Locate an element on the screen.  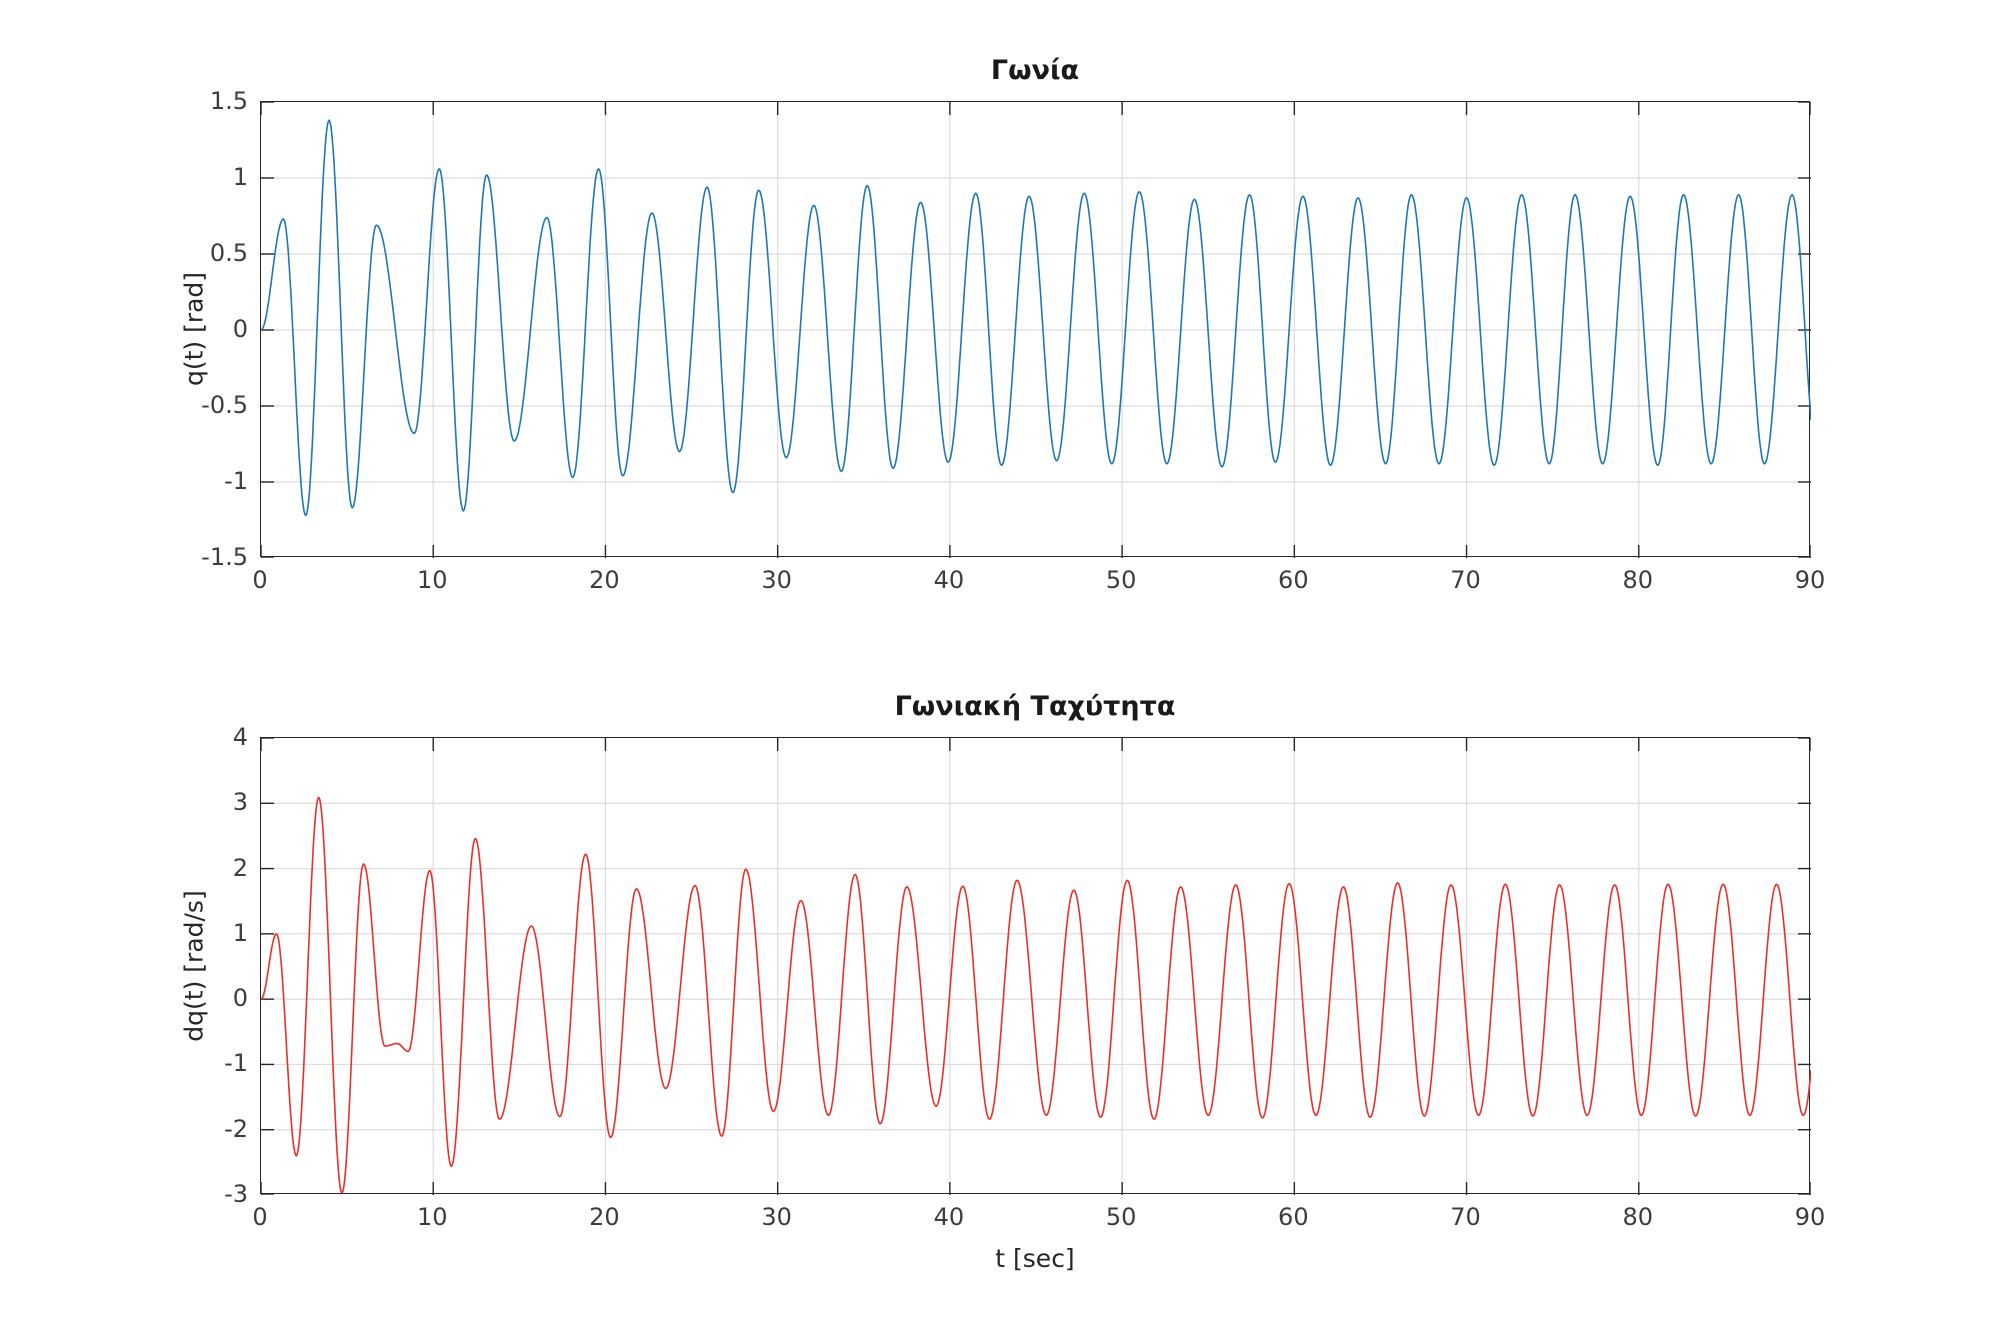
plot-title: Γωνία is located at coordinates (1035, 70).